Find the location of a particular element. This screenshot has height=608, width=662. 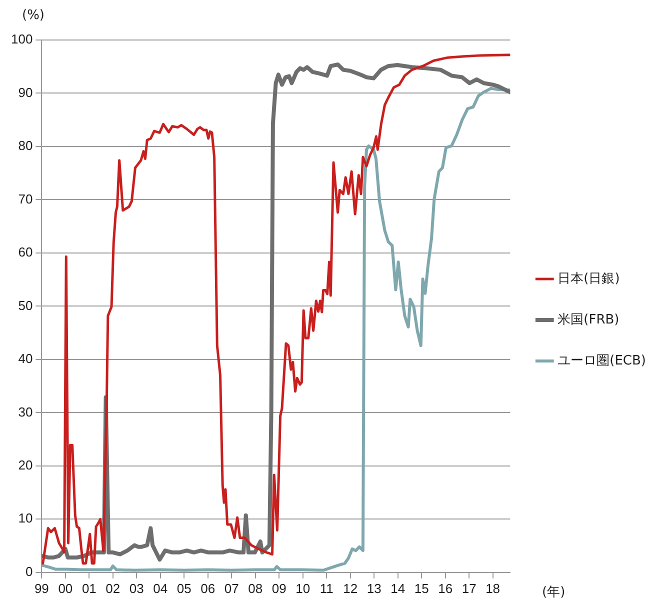

x-tick-label: 10 is located at coordinates (303, 588).